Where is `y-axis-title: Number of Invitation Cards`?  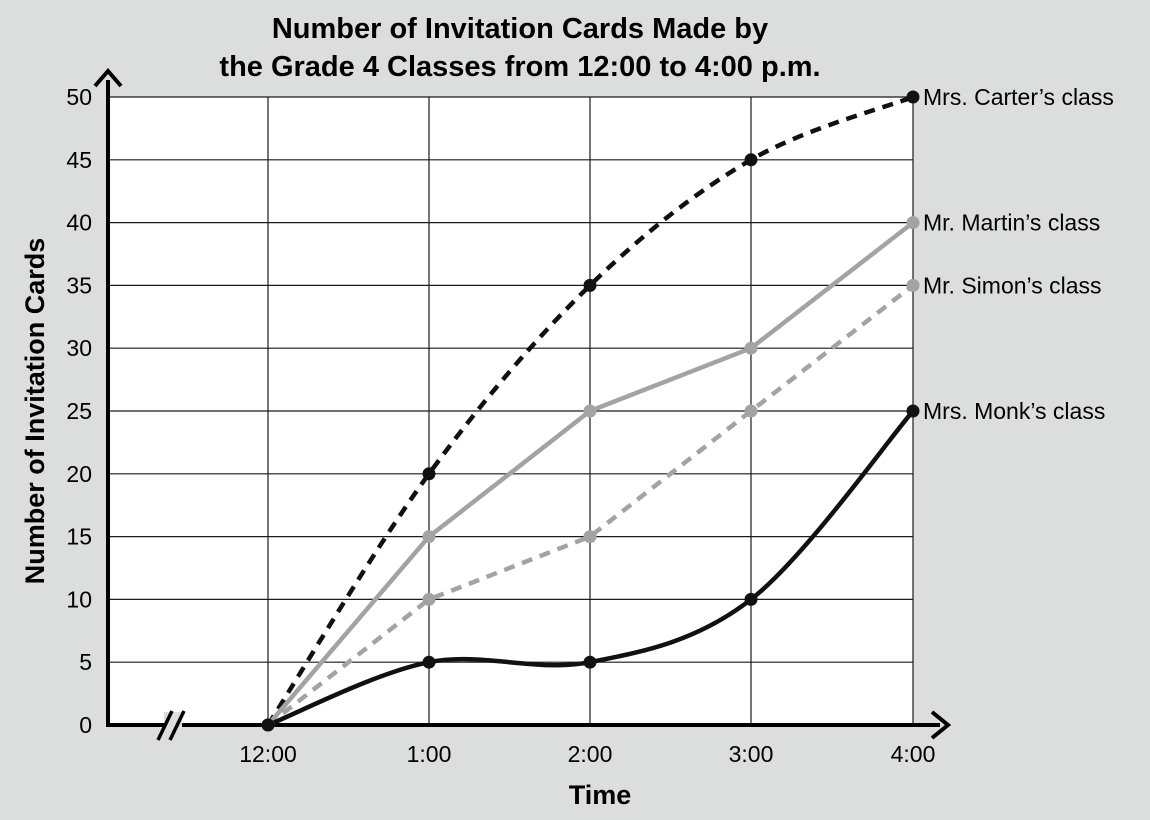 y-axis-title: Number of Invitation Cards is located at coordinates (35, 411).